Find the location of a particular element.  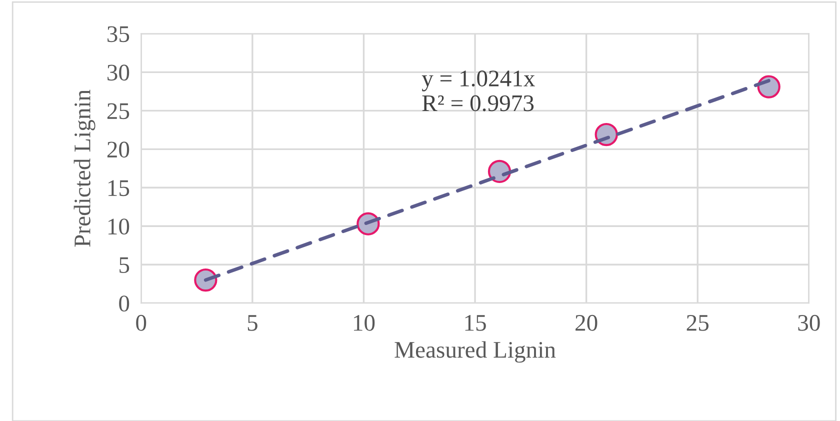

y-tick-label: 30 is located at coordinates (119, 72).